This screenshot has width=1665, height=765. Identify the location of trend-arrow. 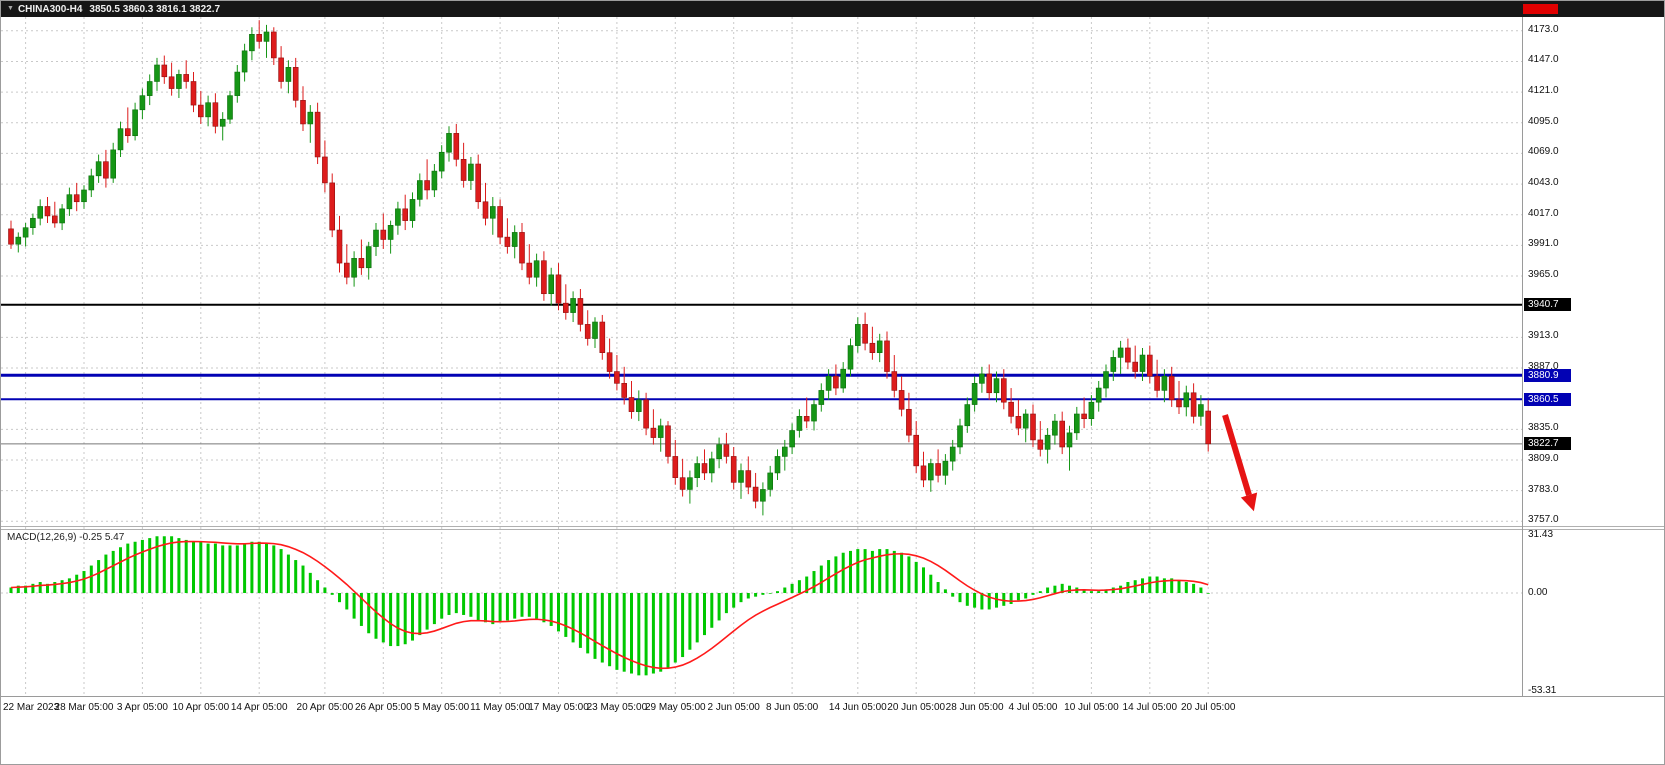
(1240, 463).